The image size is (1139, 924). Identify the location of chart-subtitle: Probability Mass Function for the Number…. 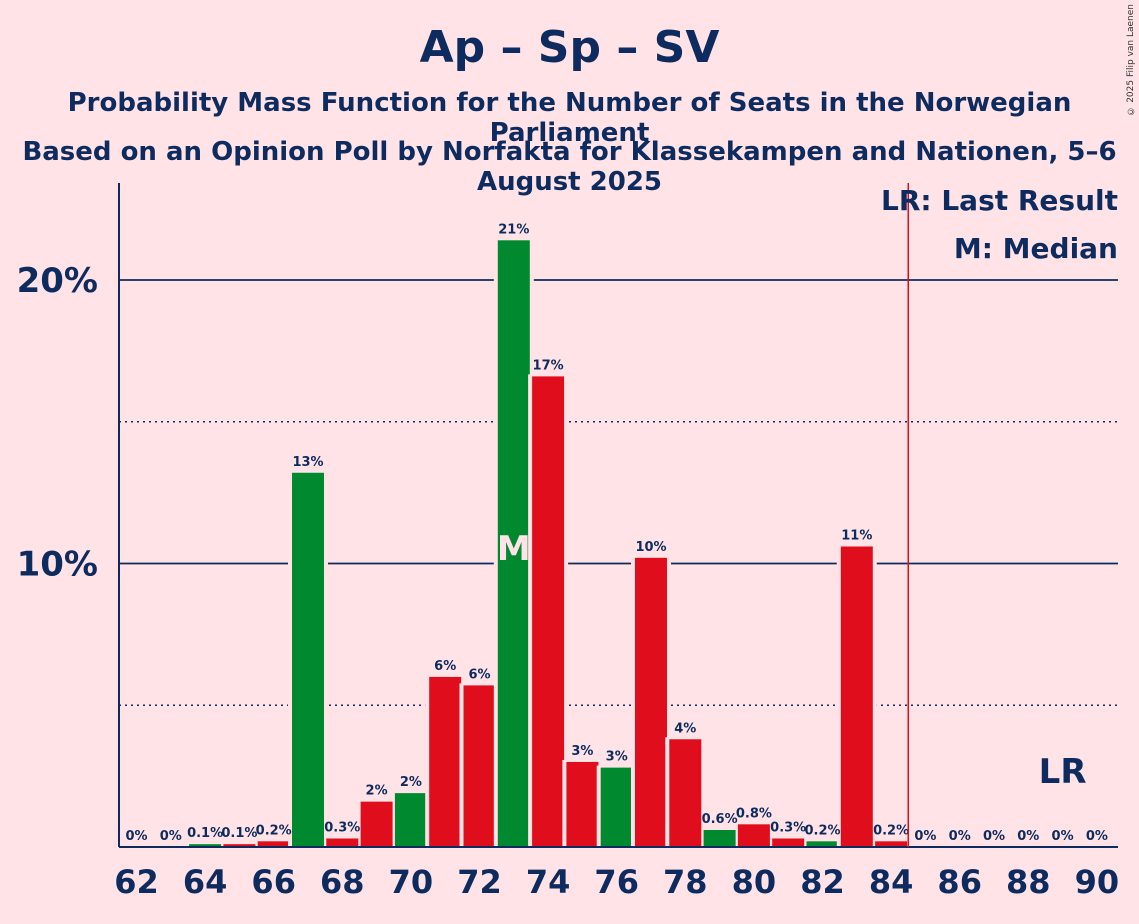
(569, 118).